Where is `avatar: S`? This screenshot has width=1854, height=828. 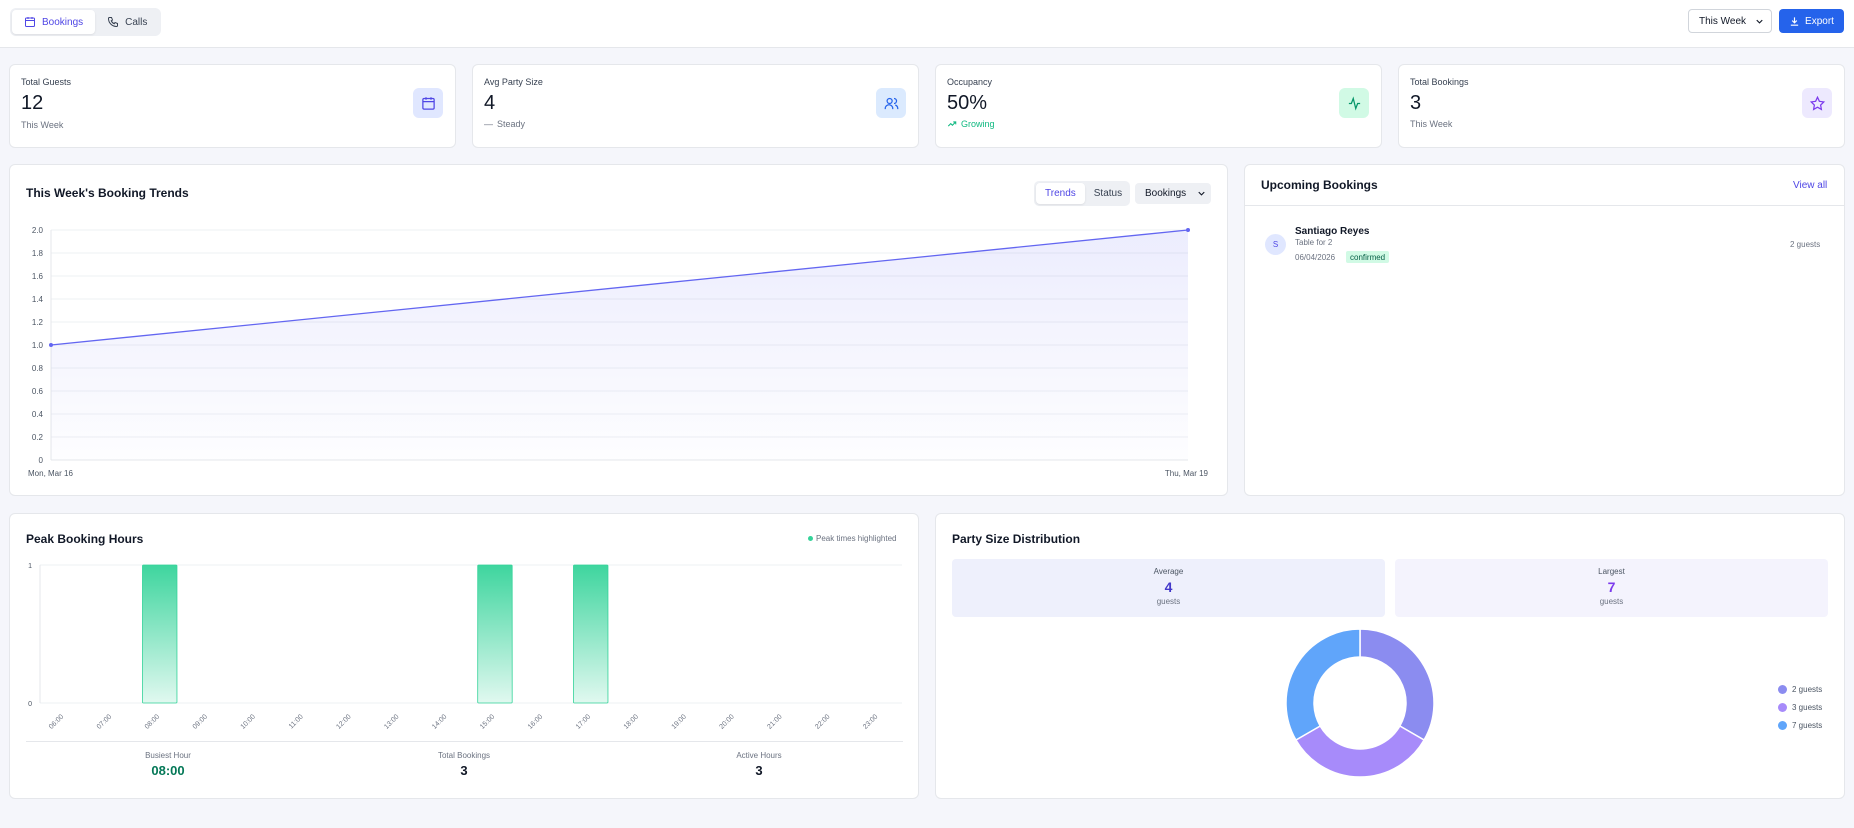
avatar: S is located at coordinates (1275, 244).